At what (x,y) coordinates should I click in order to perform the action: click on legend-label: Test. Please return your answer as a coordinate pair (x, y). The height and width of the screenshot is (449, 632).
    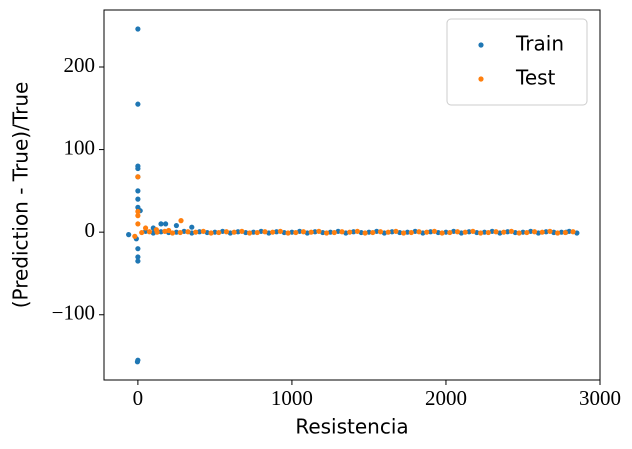
    Looking at the image, I should click on (535, 78).